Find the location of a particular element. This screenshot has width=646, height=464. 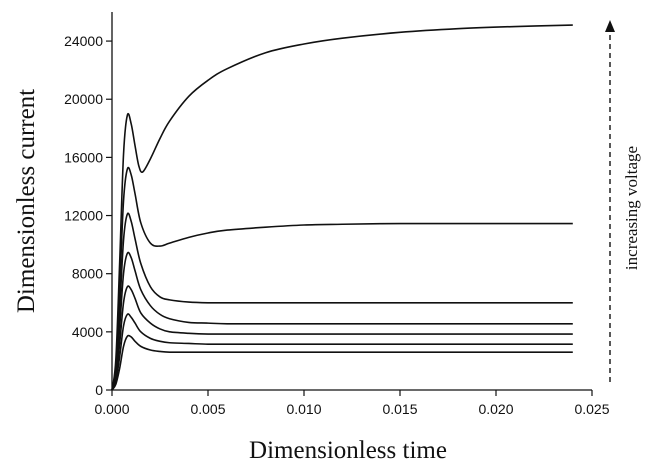

x-tick-label: 0.020 is located at coordinates (495, 409).